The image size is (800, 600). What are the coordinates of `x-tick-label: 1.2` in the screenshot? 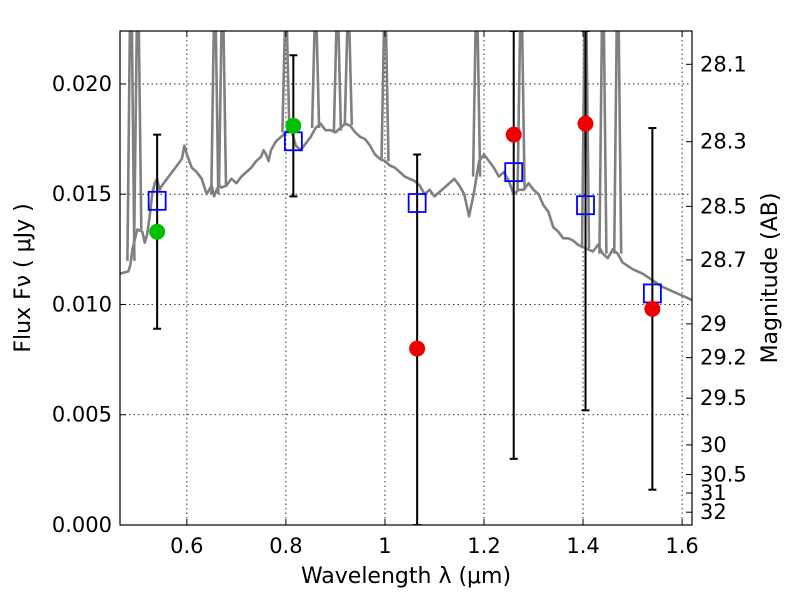 It's located at (483, 546).